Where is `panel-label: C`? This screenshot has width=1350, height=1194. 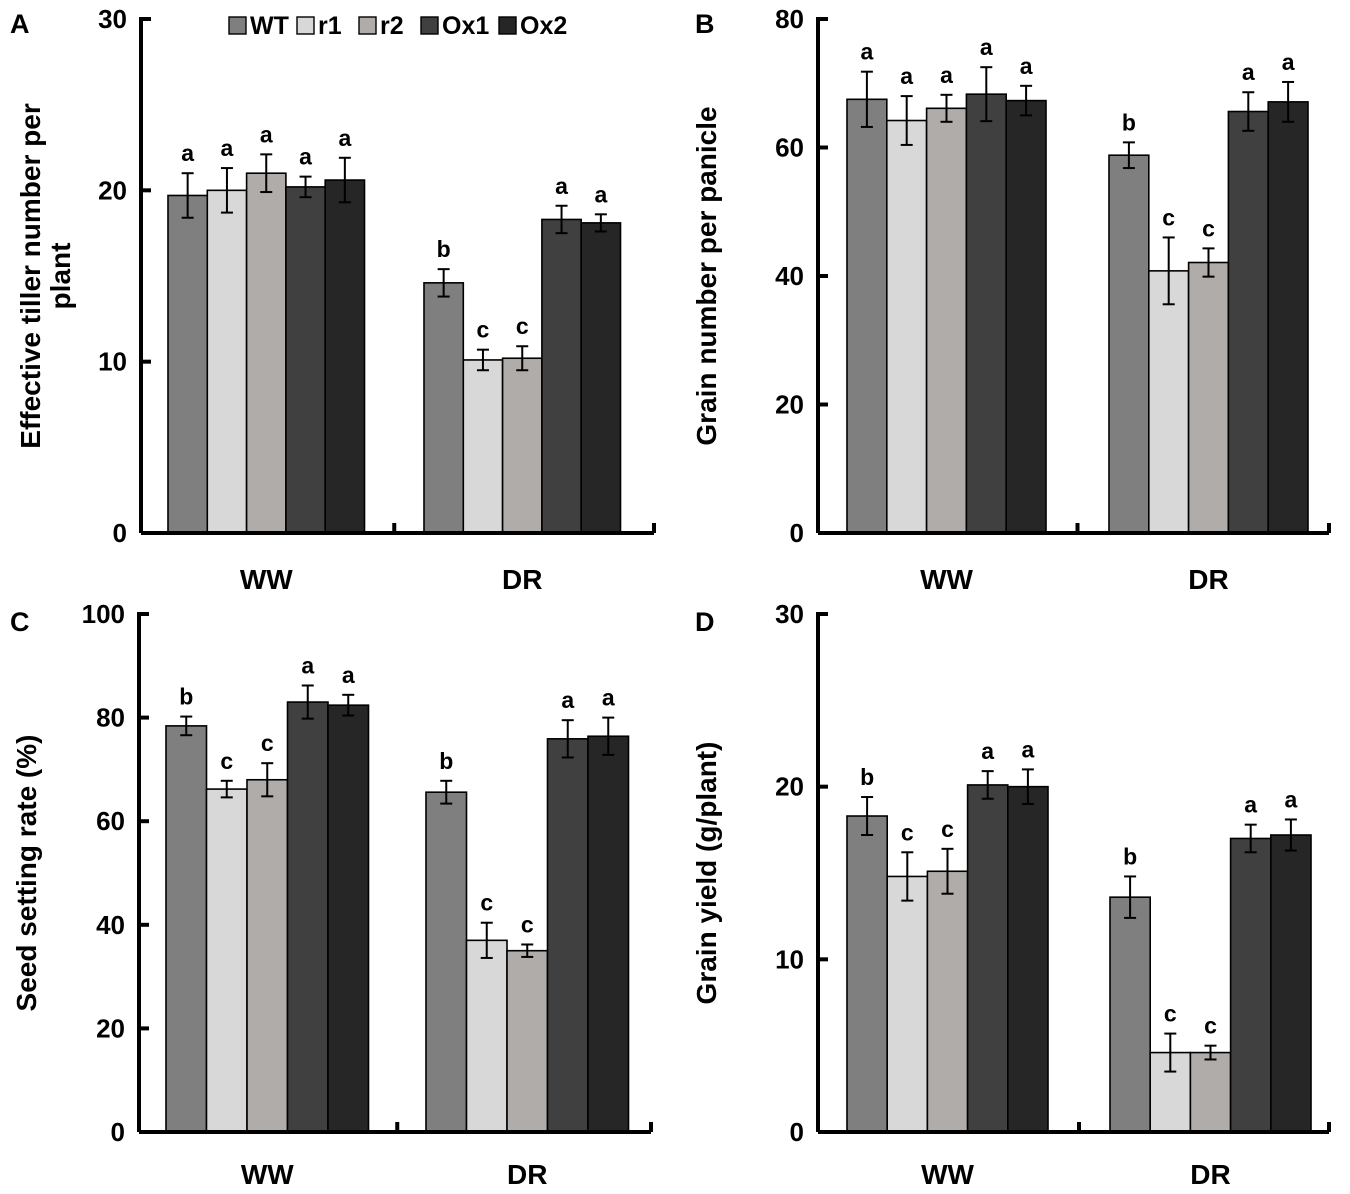
panel-label: C is located at coordinates (20, 622).